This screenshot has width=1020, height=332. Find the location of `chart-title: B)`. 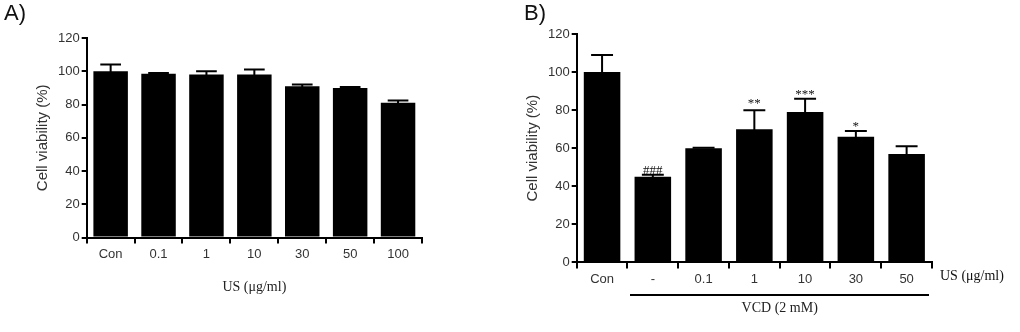

chart-title: B) is located at coordinates (535, 13).